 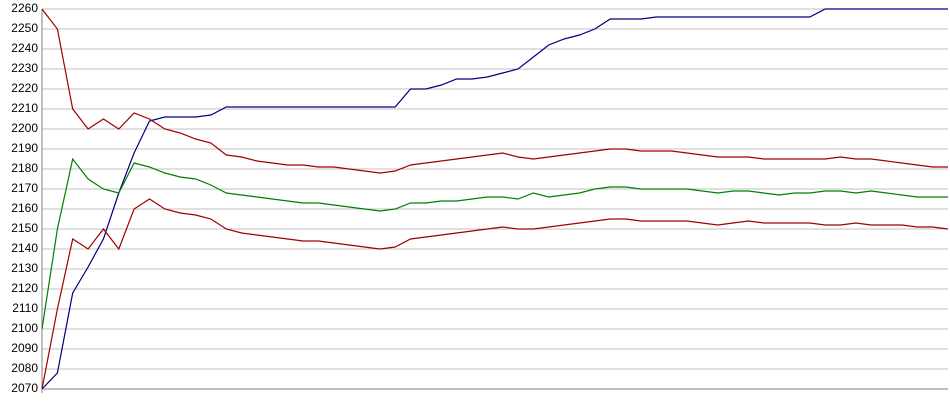 I want to click on y-tick-label: 2130, so click(x=24, y=268).